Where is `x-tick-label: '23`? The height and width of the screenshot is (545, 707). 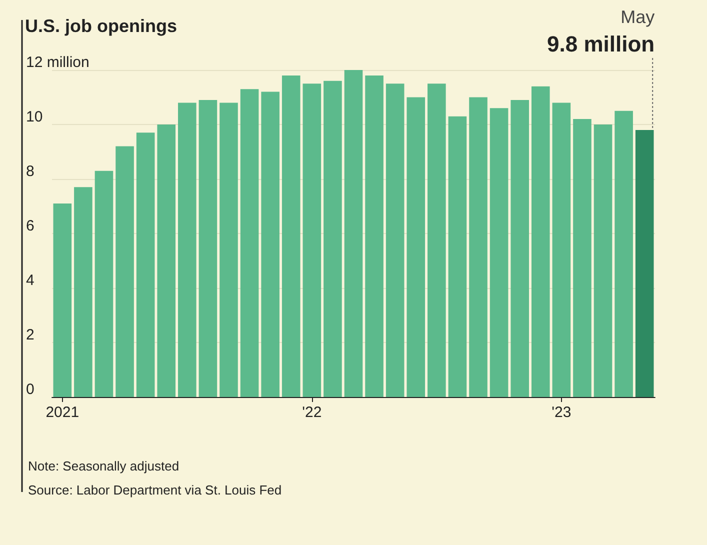 x-tick-label: '23 is located at coordinates (562, 412).